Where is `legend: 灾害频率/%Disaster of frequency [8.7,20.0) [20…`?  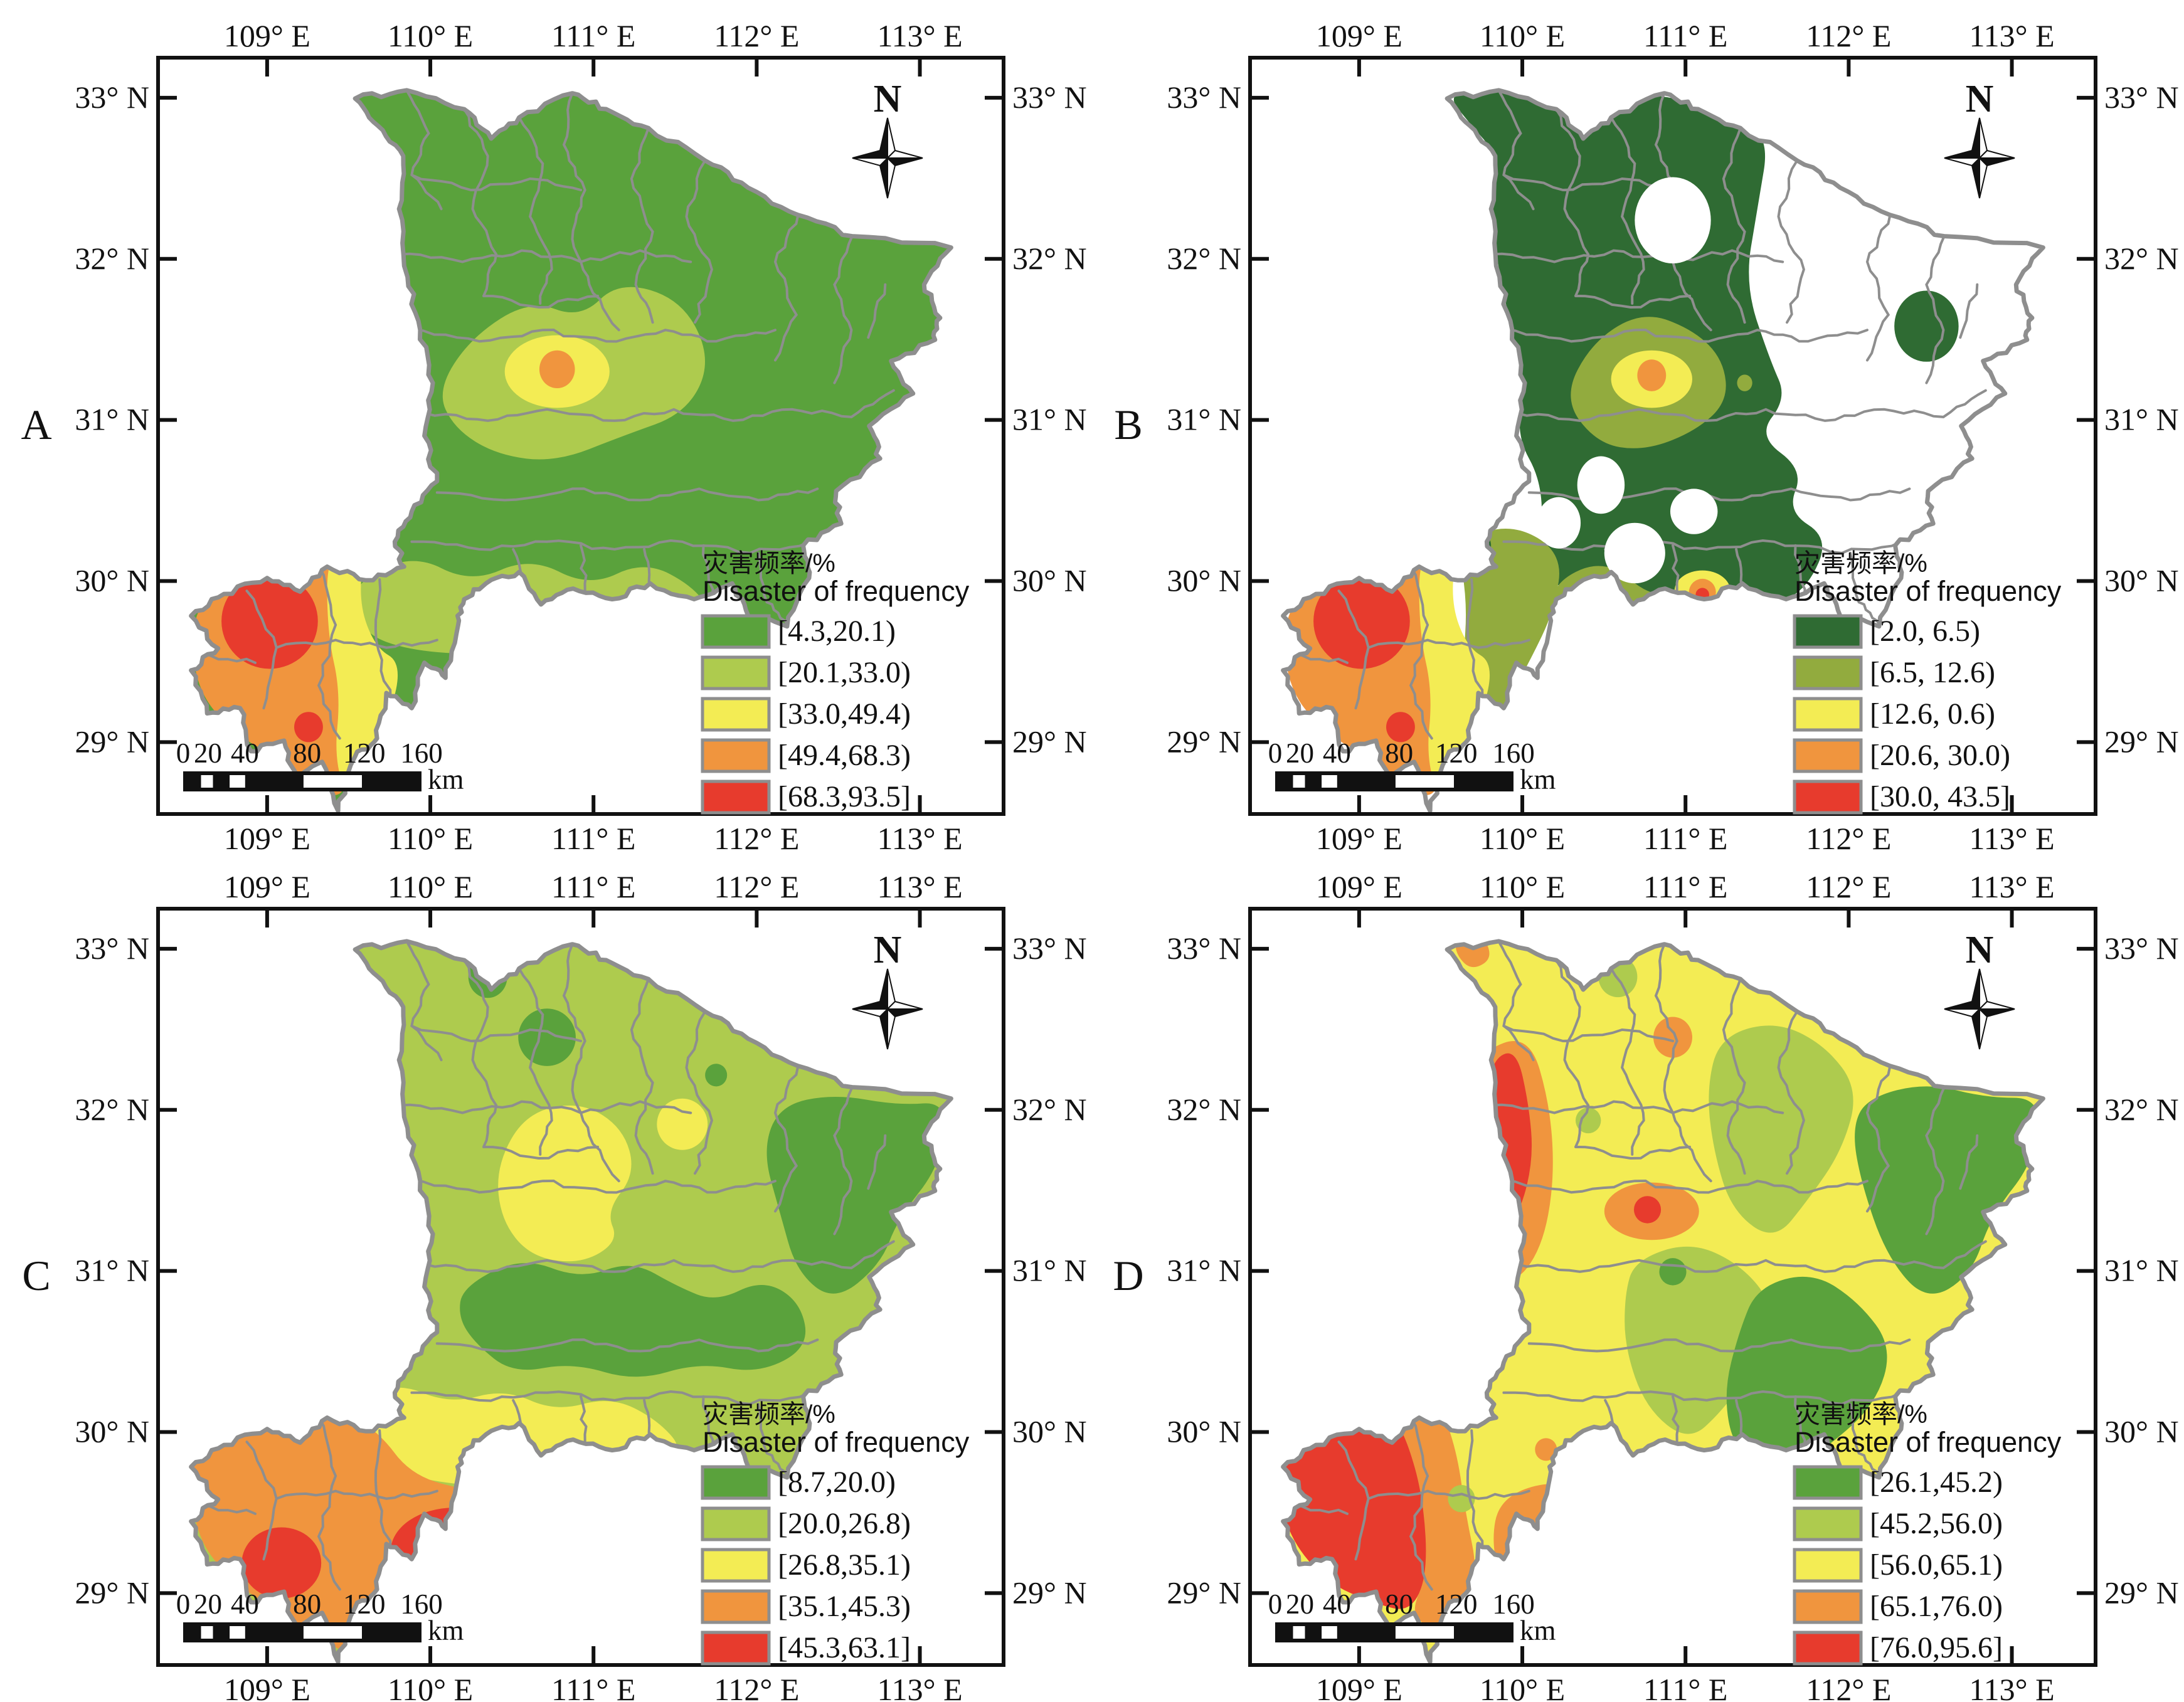
legend: 灾害频率/%Disaster of frequency [8.7,20.0) [20… is located at coordinates (835, 1533).